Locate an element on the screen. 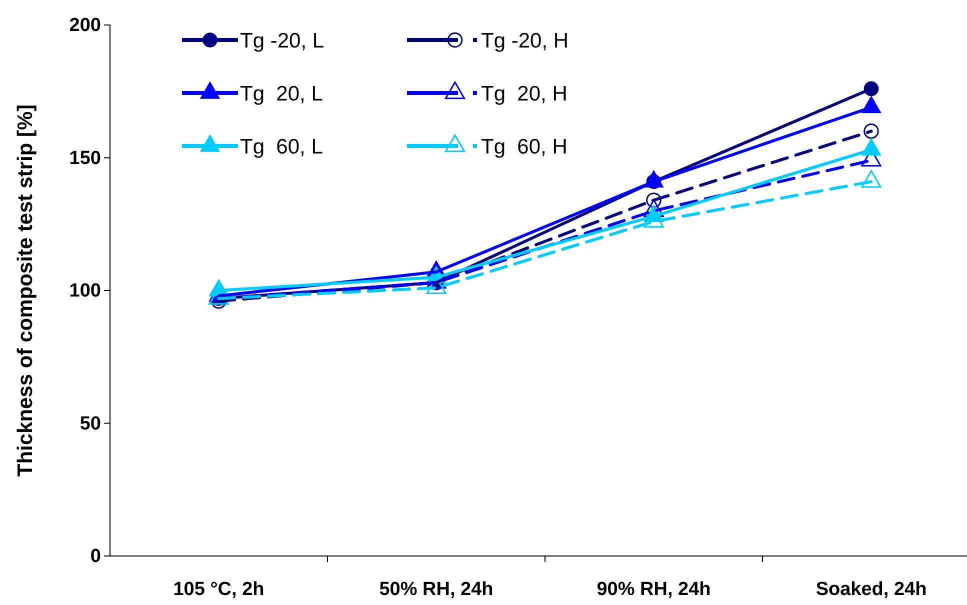 The image size is (967, 605). x-tick-label: Soaked, 24h is located at coordinates (871, 589).